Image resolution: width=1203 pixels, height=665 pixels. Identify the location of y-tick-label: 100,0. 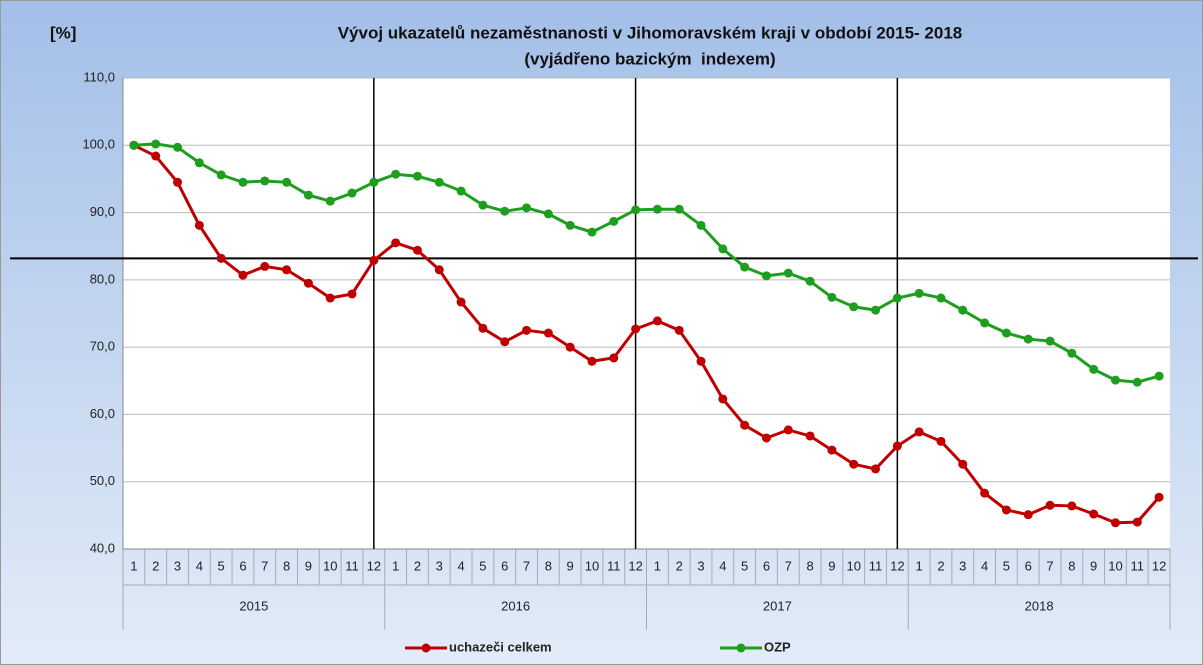
(98, 144).